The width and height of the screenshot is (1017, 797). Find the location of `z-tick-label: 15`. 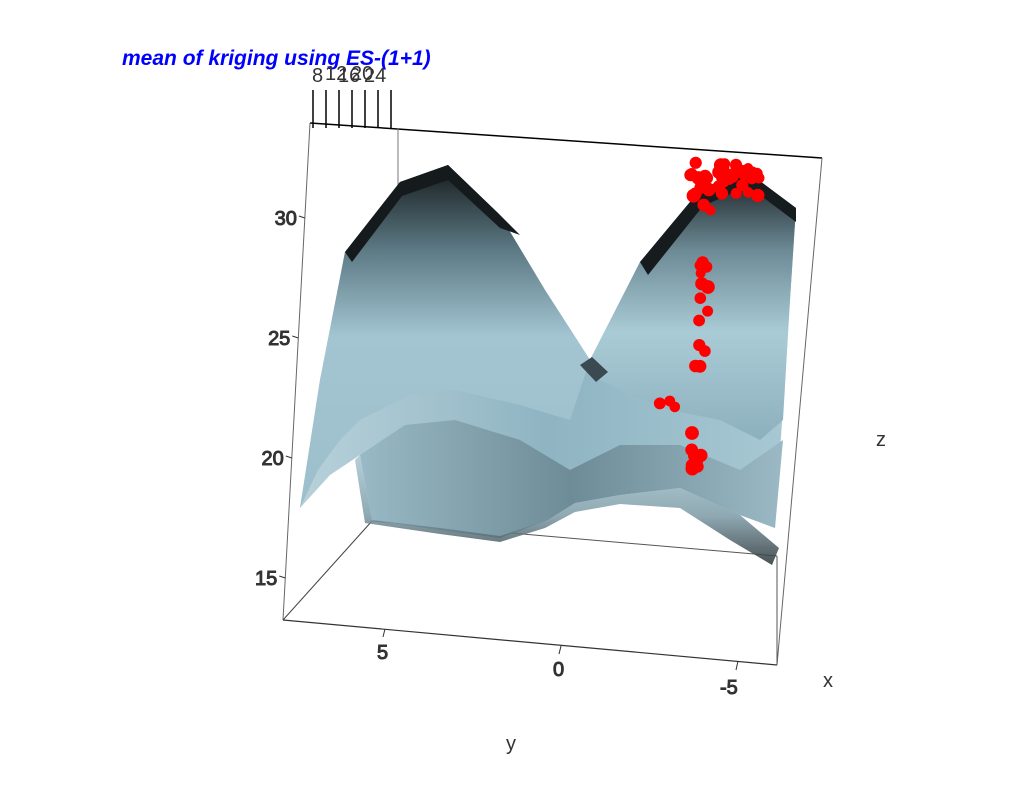

z-tick-label: 15 is located at coordinates (266, 579).